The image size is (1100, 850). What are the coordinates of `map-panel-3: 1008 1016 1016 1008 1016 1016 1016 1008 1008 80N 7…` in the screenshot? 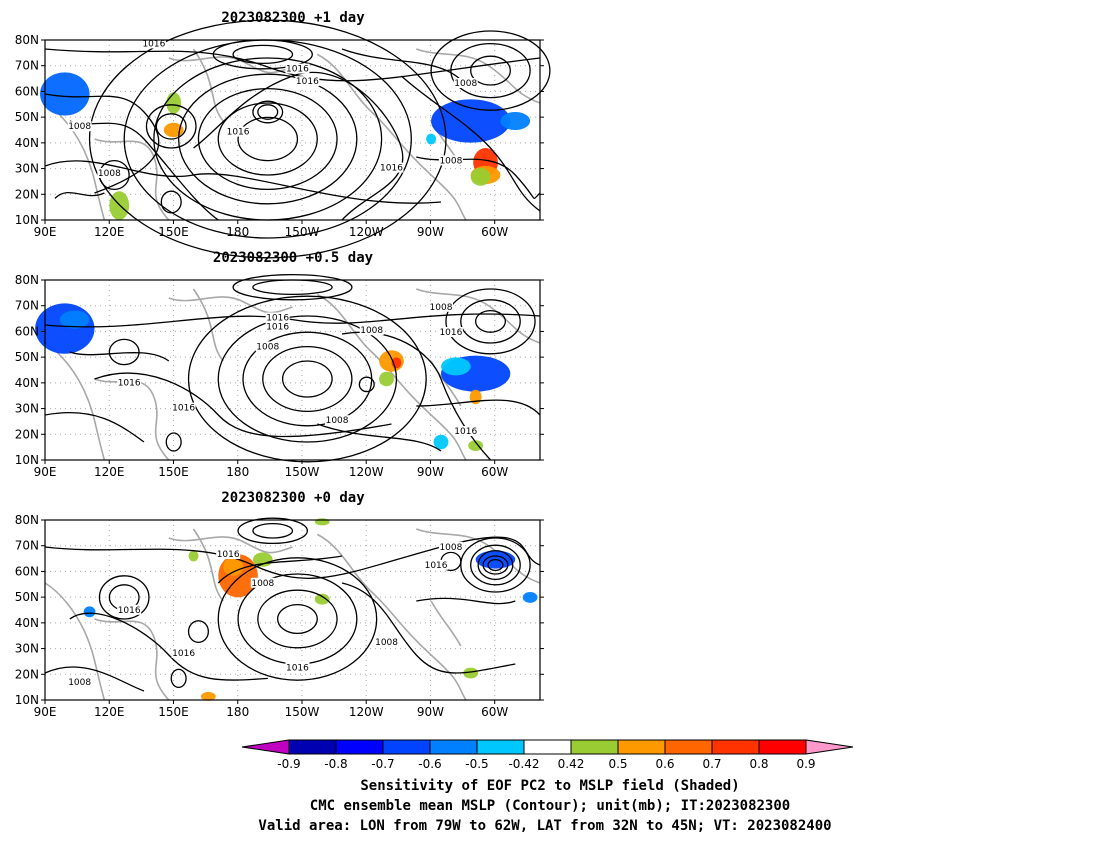 It's located at (279, 604).